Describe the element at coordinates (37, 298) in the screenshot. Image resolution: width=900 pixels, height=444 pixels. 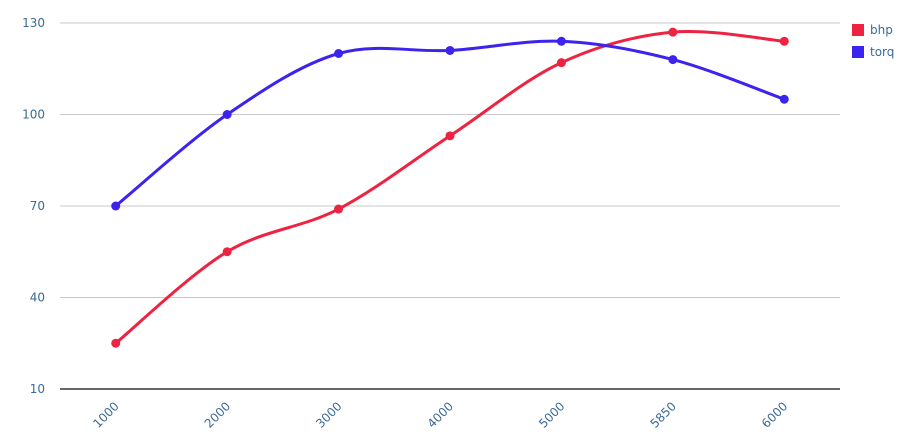
I see `y-tick-label: 40` at that location.